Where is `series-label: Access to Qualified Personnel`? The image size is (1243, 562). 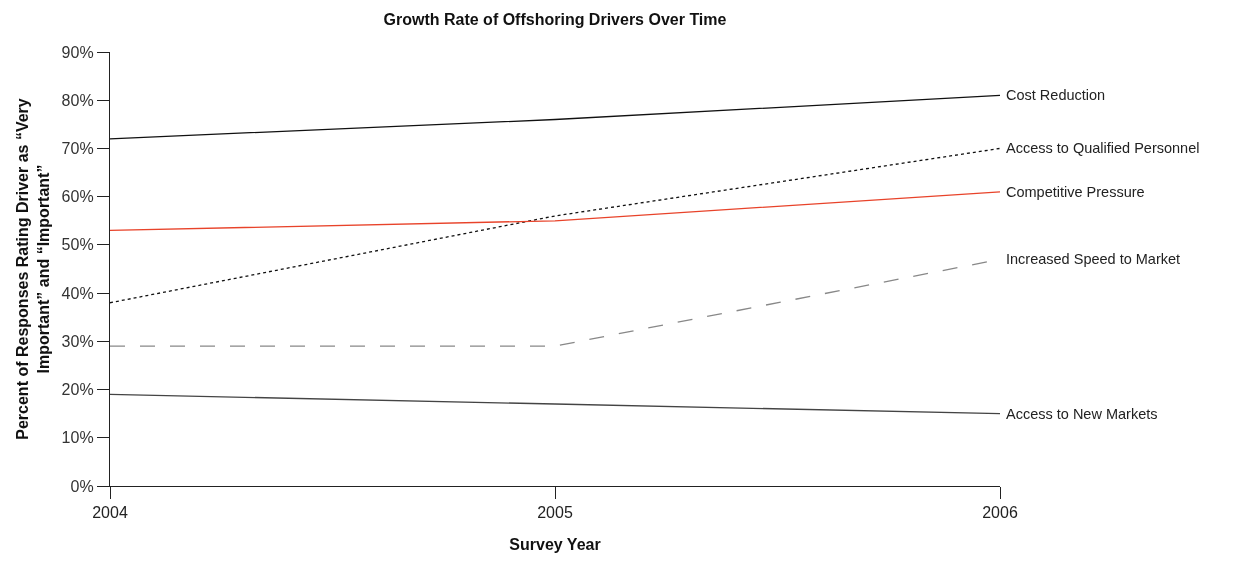
series-label: Access to Qualified Personnel is located at coordinates (1103, 148).